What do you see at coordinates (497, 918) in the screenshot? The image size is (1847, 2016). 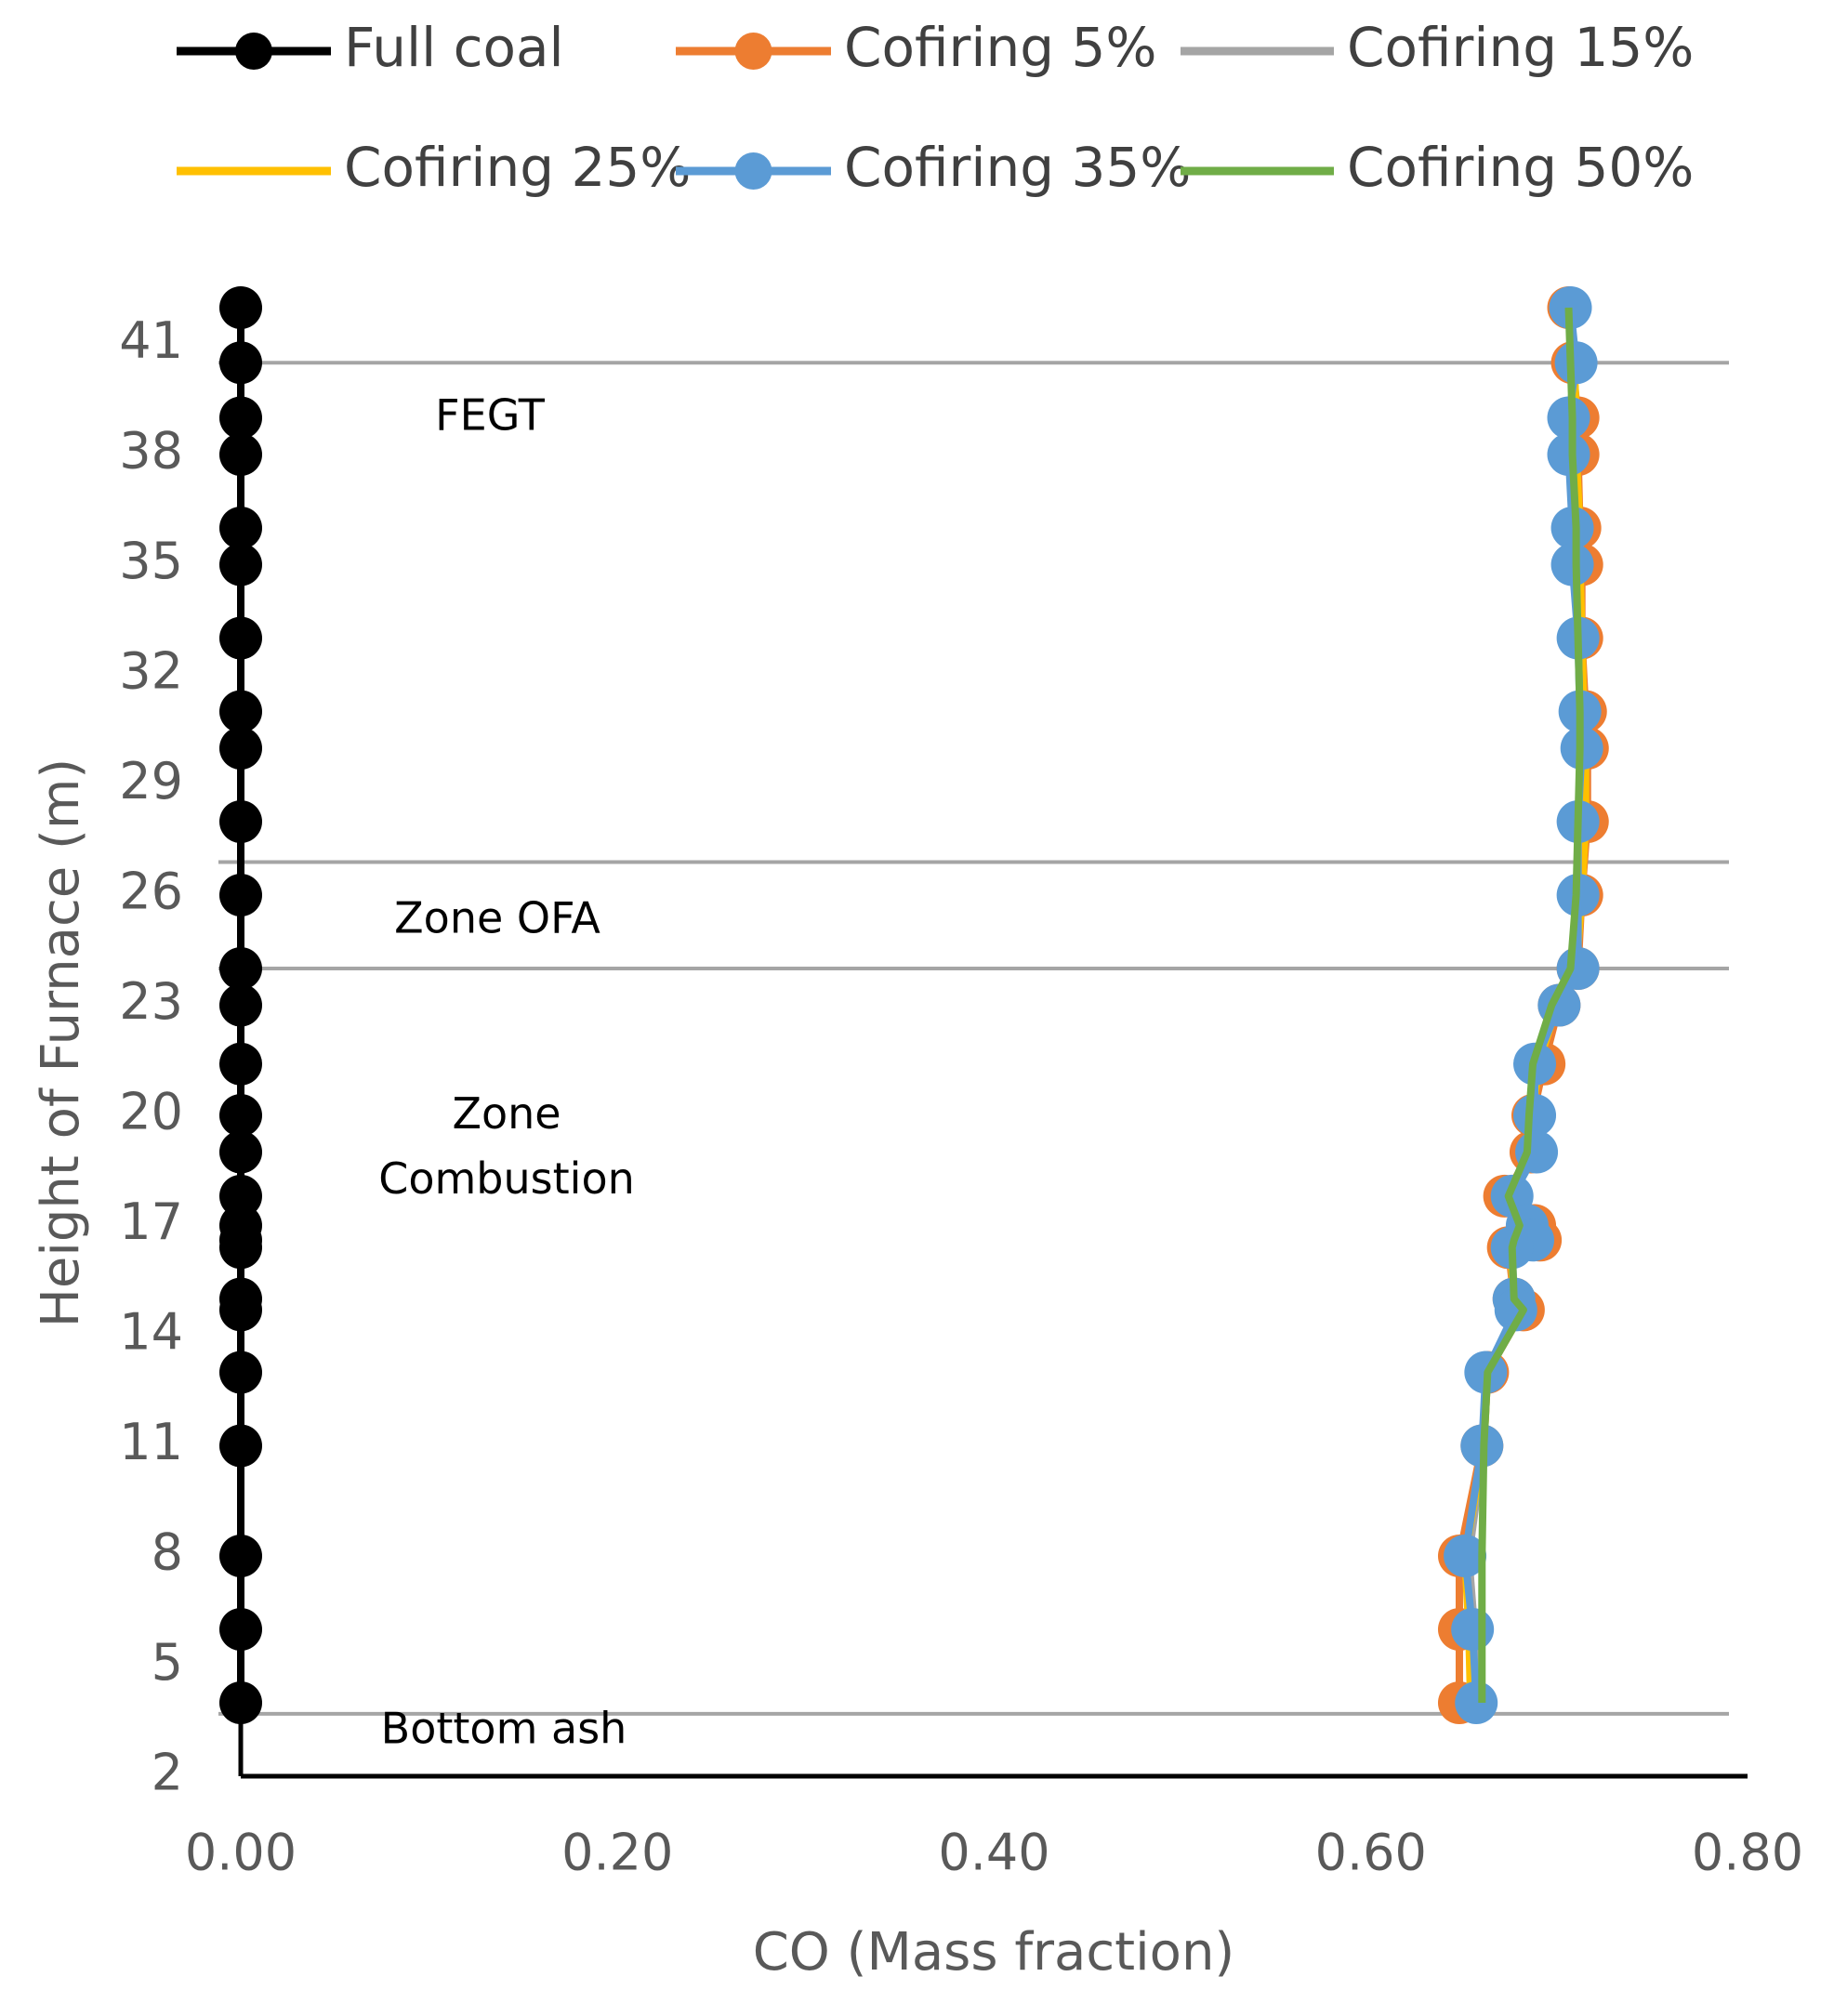 I see `zone-label: Zone OFA` at bounding box center [497, 918].